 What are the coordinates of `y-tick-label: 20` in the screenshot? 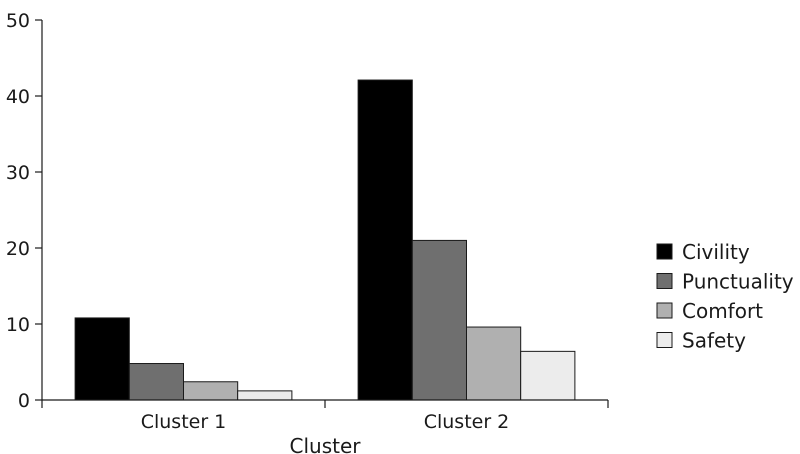 It's located at (18, 249).